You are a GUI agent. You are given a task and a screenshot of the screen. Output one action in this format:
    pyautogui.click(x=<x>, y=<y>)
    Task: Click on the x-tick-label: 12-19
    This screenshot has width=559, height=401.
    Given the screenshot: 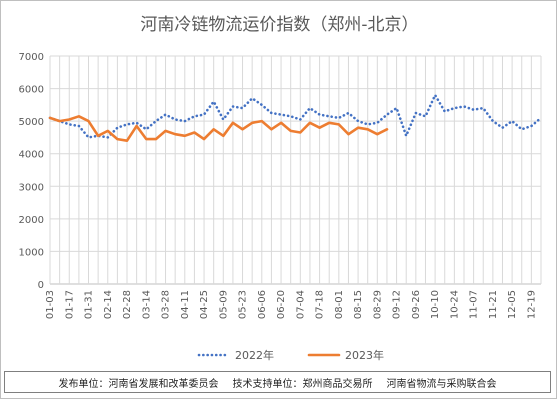 What is the action you would take?
    pyautogui.click(x=531, y=304)
    